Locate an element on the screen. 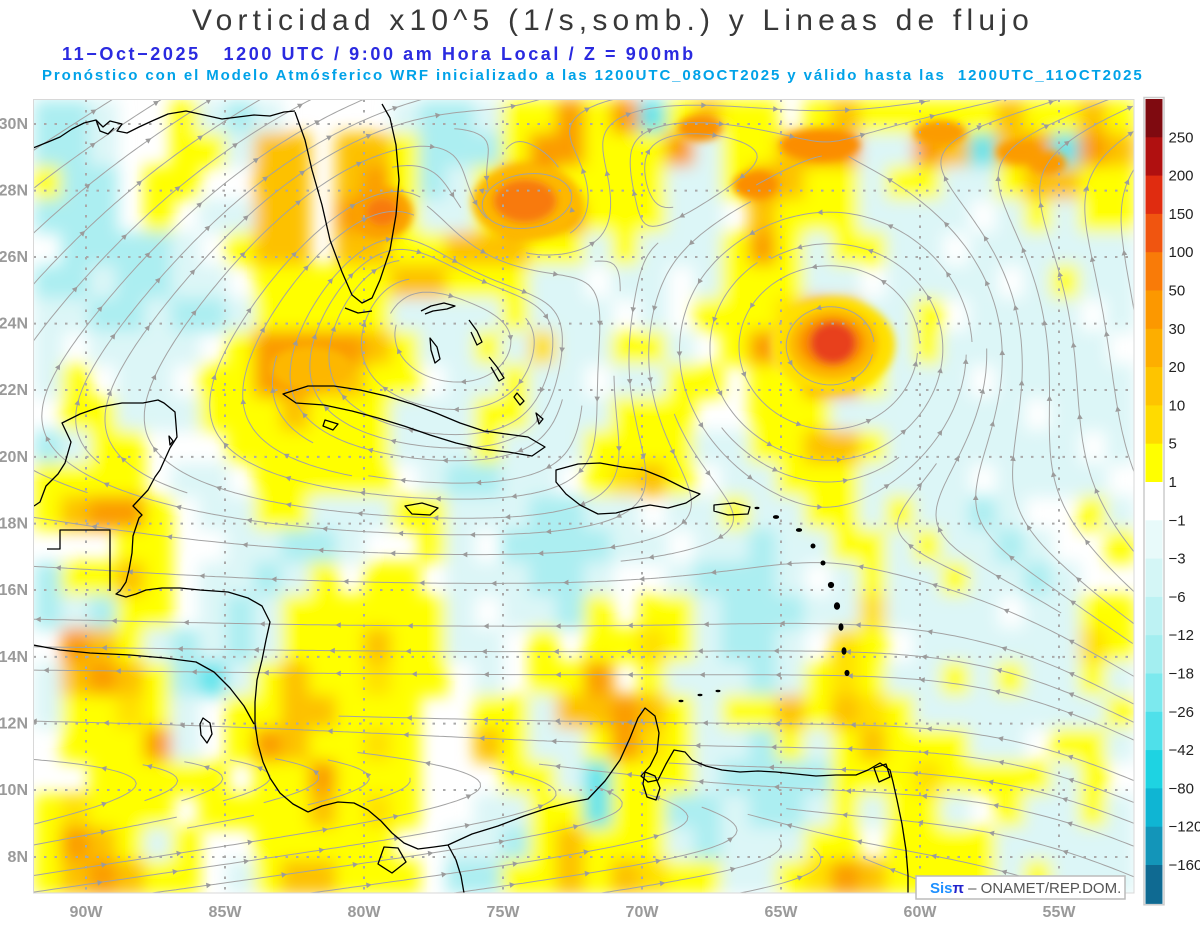  svg-text: Sisπ – ONAMET/REP.DOM. is located at coordinates (1025, 888).